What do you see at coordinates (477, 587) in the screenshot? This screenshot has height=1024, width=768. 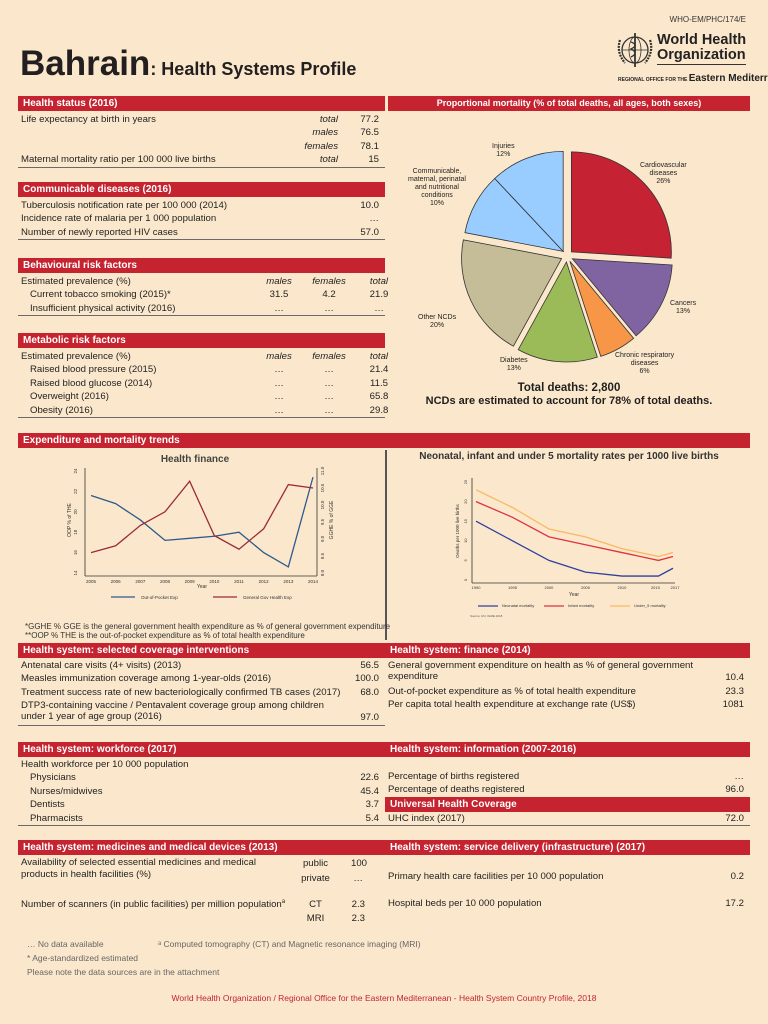 I see `x-tick-label: 1990` at bounding box center [477, 587].